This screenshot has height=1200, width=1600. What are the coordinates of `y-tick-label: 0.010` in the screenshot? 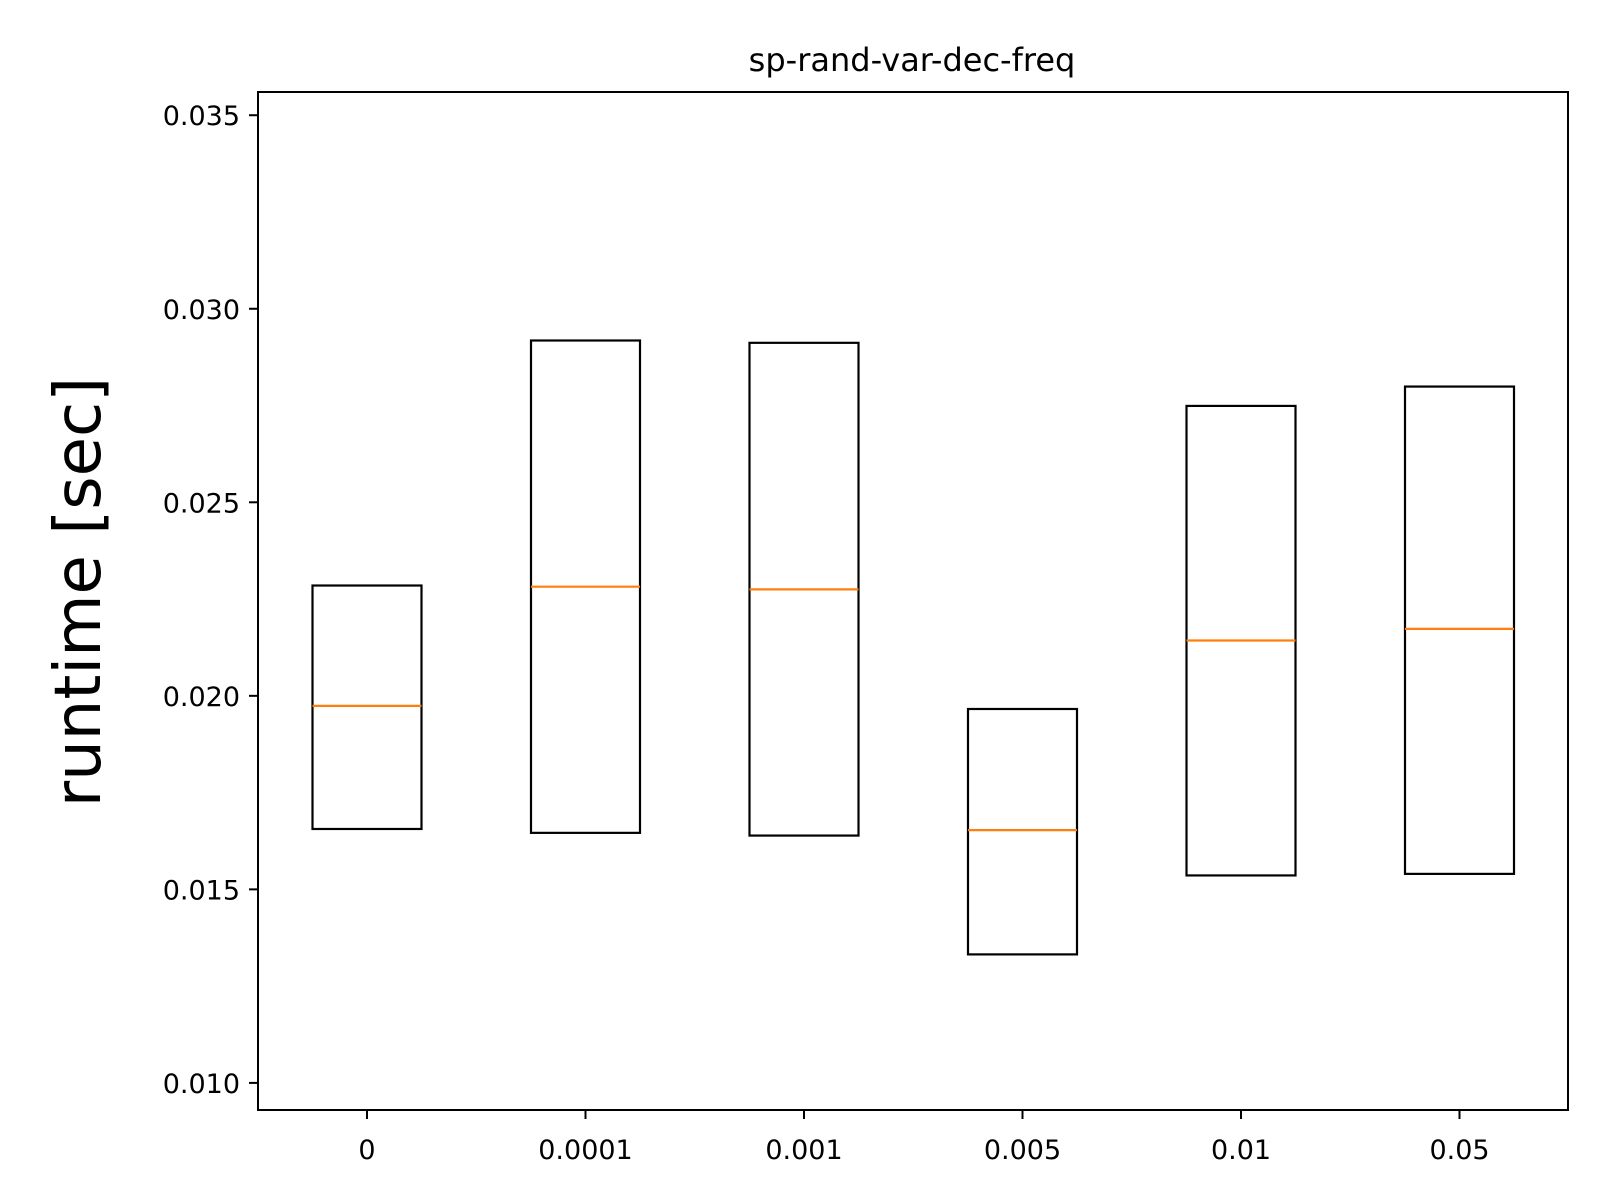 It's located at (201, 1084).